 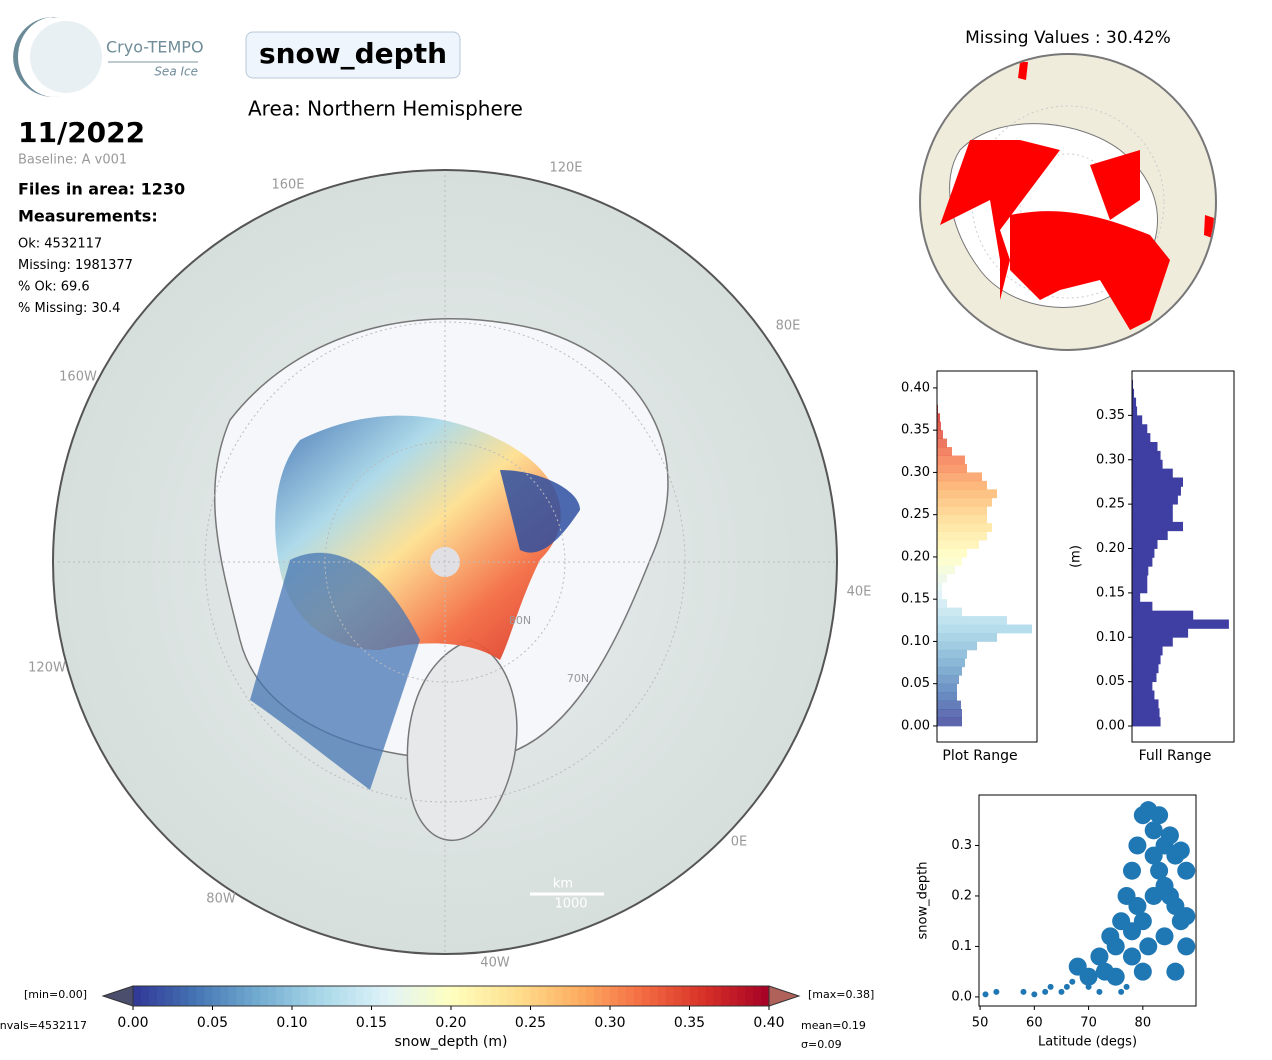 I want to click on area-label: Area: Northern Hemisphere, so click(x=385, y=109).